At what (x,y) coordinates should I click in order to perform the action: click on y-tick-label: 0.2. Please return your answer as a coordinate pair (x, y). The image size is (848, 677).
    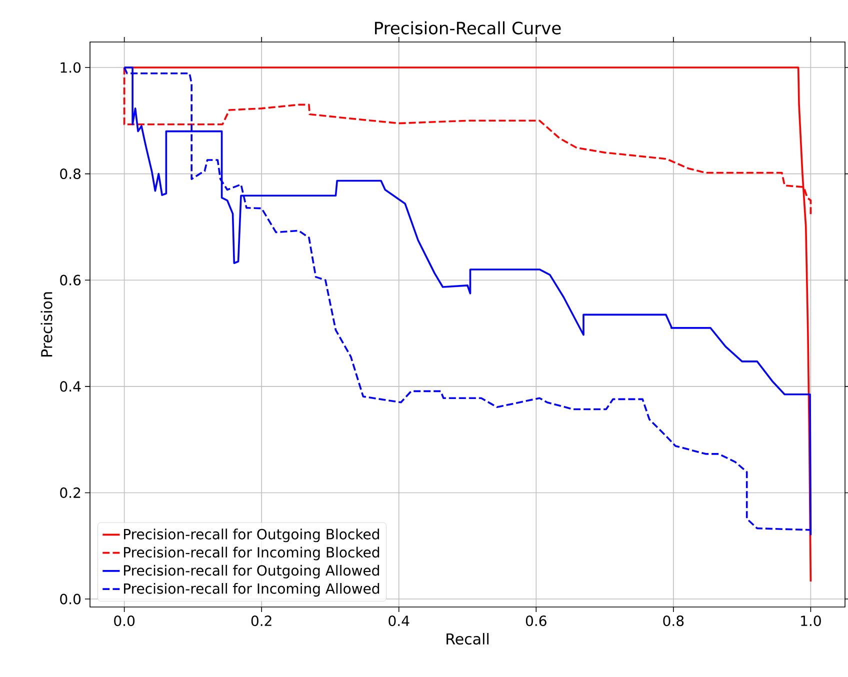
    Looking at the image, I should click on (70, 492).